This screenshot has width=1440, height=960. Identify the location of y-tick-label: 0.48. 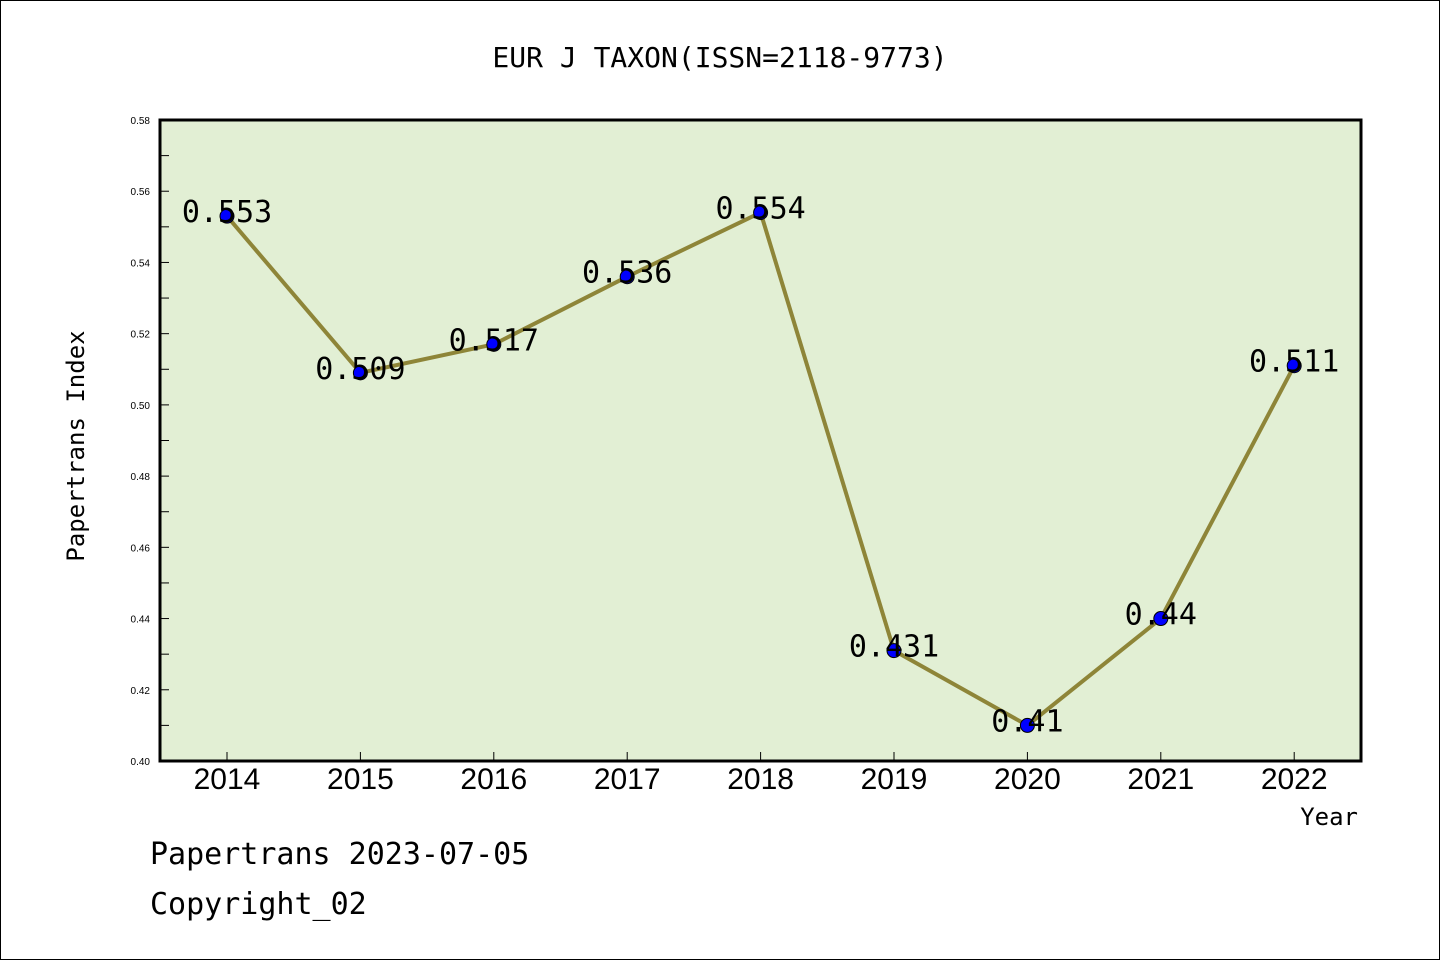
(141, 477).